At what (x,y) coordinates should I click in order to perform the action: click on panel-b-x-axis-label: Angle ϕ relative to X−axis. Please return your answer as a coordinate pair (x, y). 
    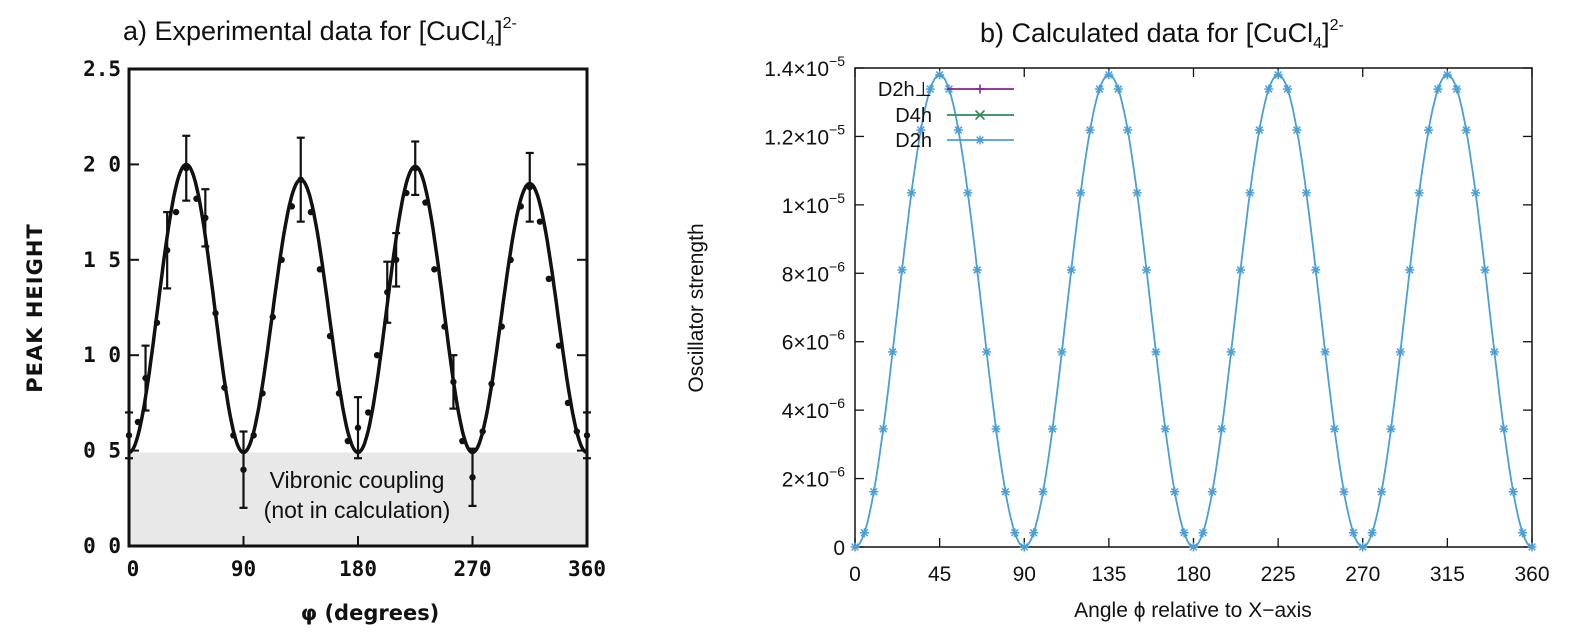
    Looking at the image, I should click on (1193, 610).